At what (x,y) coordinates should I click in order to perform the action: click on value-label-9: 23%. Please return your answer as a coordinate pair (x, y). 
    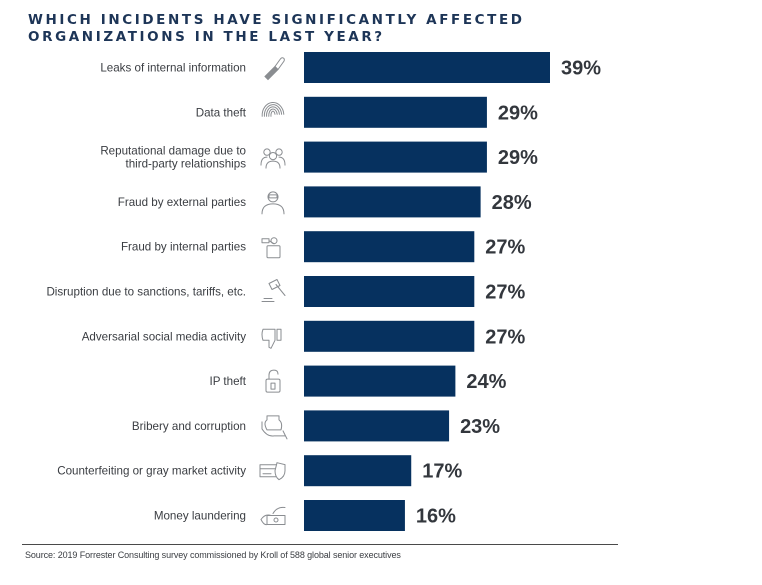
    Looking at the image, I should click on (480, 427).